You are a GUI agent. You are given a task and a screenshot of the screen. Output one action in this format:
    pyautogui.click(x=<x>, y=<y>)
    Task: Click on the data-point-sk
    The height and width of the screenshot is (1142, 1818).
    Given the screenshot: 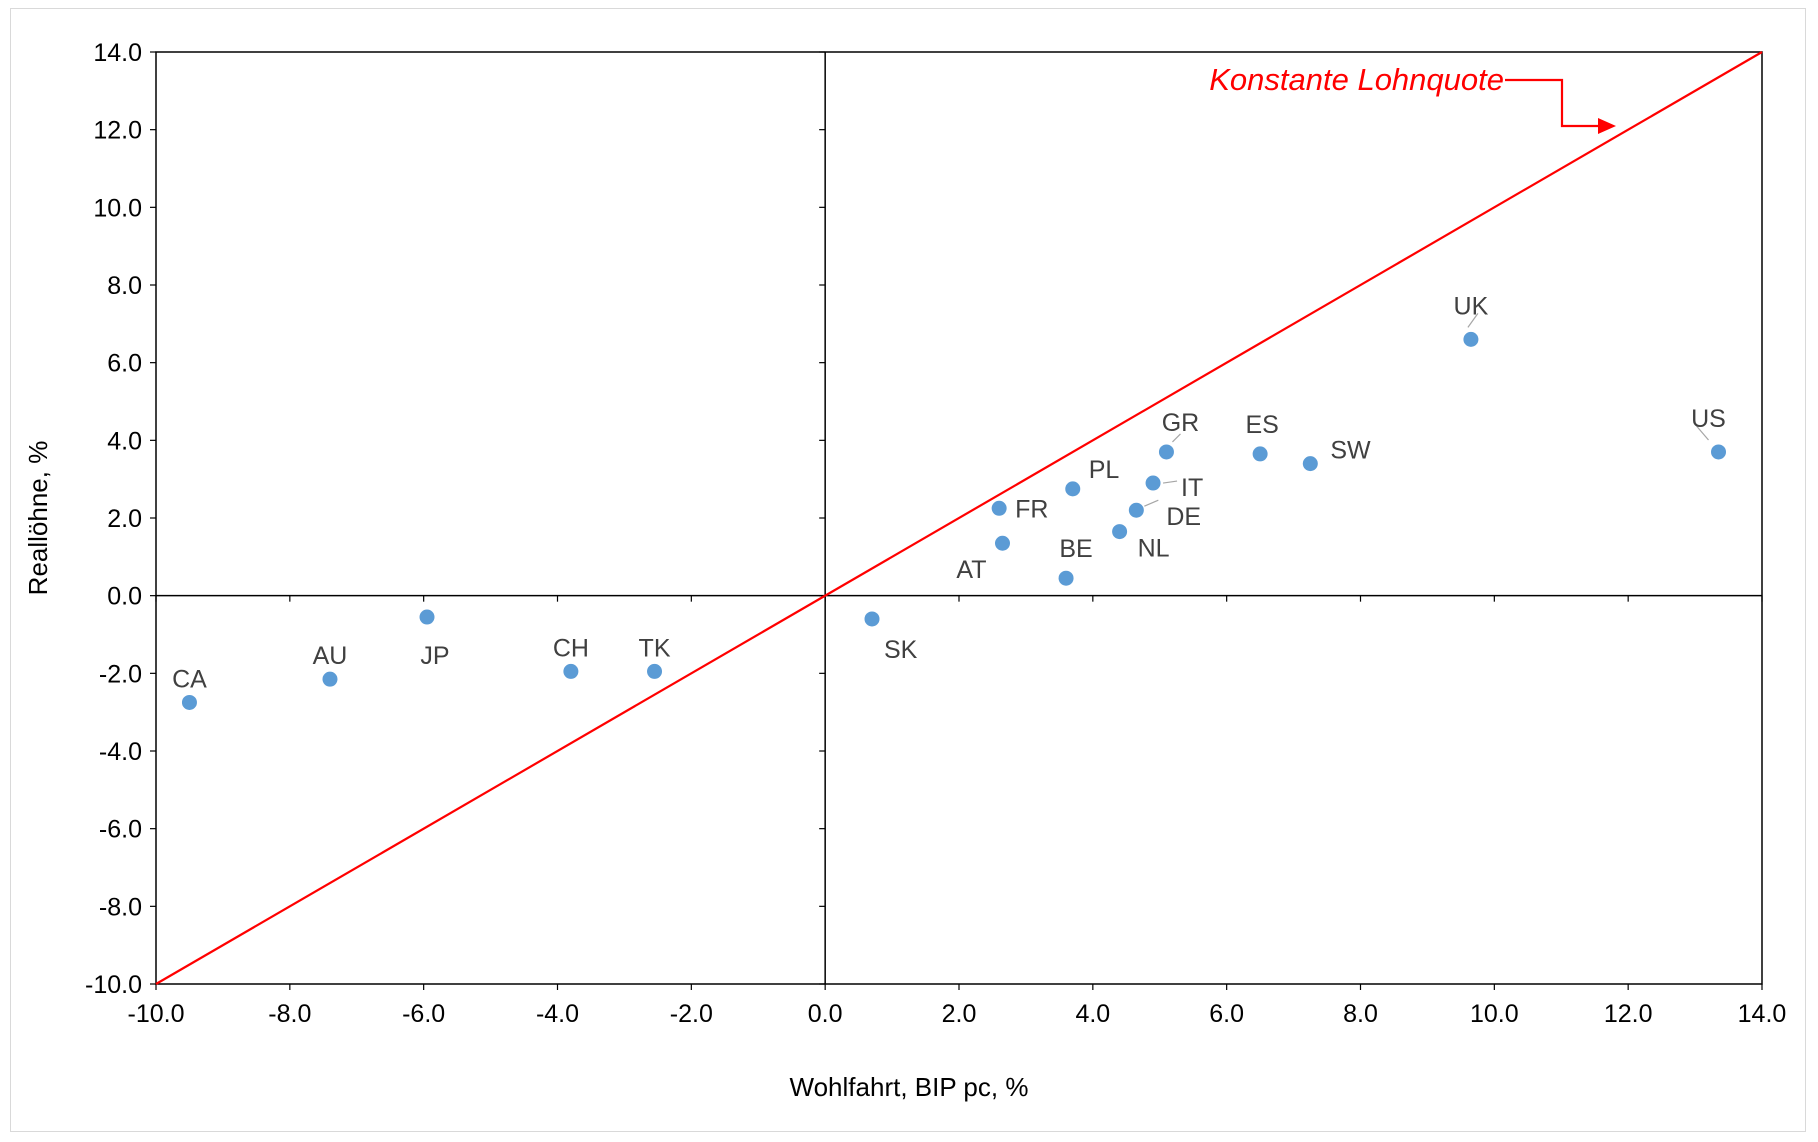 What is the action you would take?
    pyautogui.click(x=872, y=619)
    